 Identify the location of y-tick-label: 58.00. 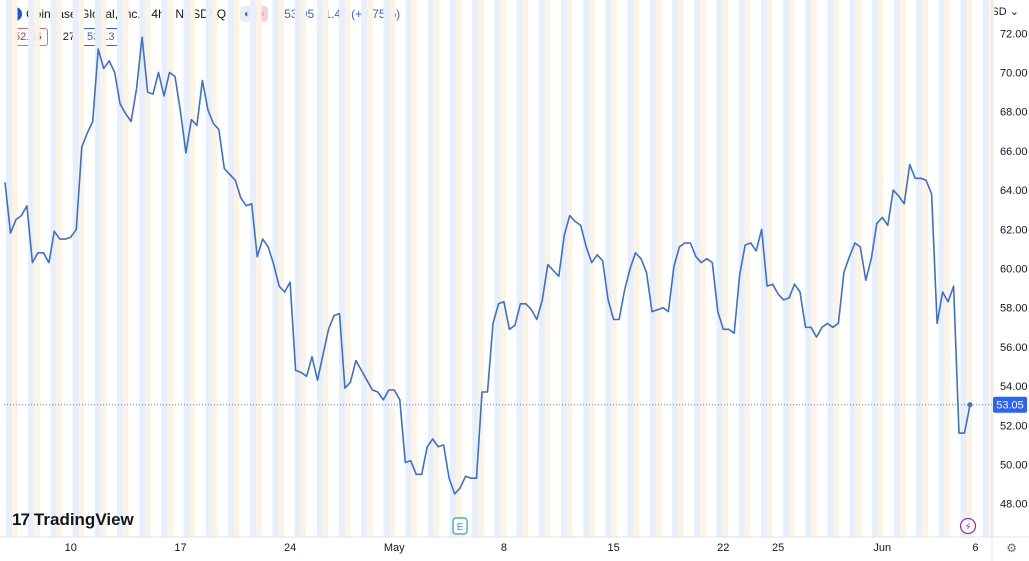
(1014, 309).